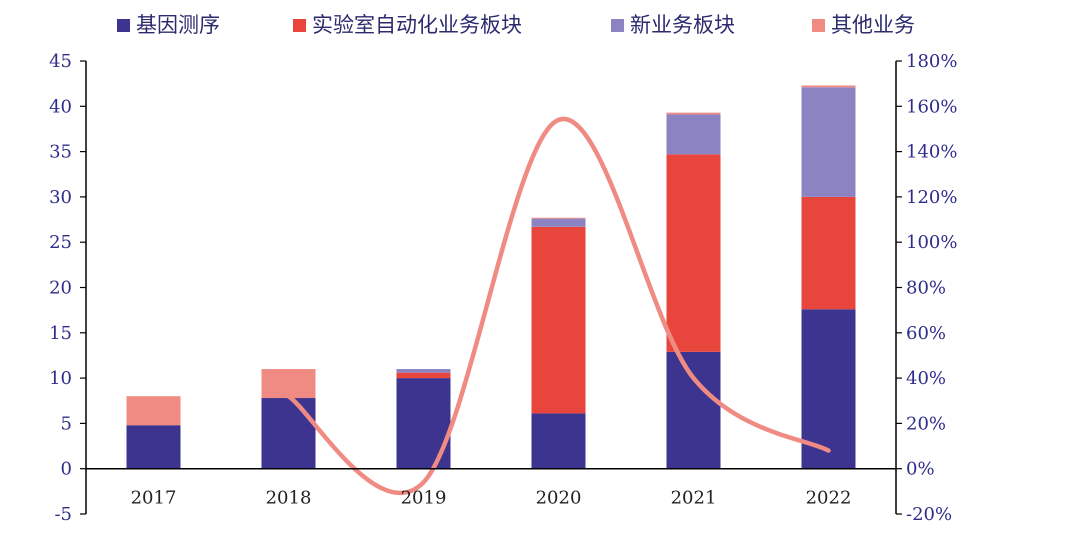 Image resolution: width=1080 pixels, height=533 pixels. I want to click on right-tick-label: 160%, so click(931, 106).